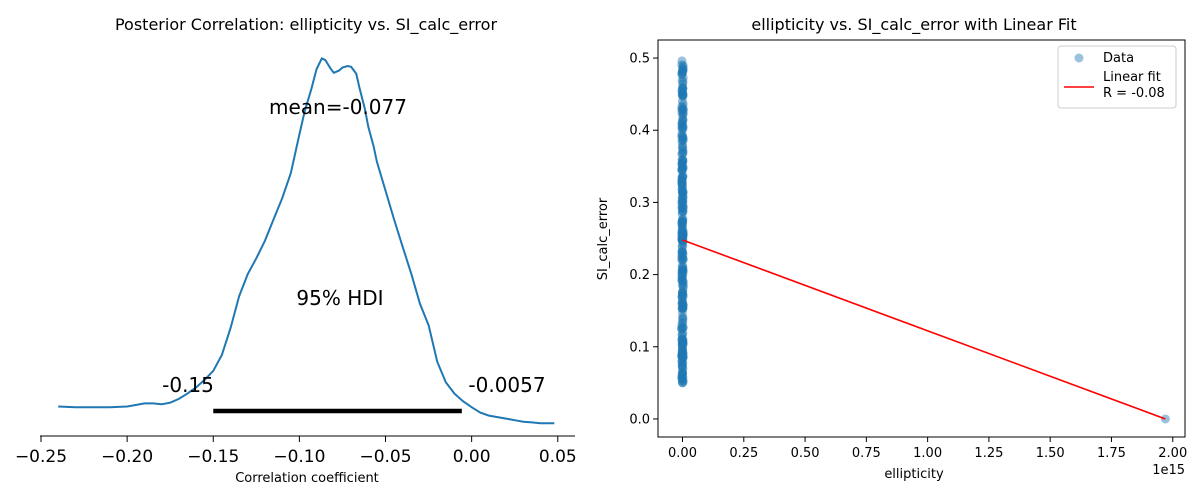 The width and height of the screenshot is (1200, 500). Describe the element at coordinates (506, 385) in the screenshot. I see `hdi-high-label: -0.0057` at that location.